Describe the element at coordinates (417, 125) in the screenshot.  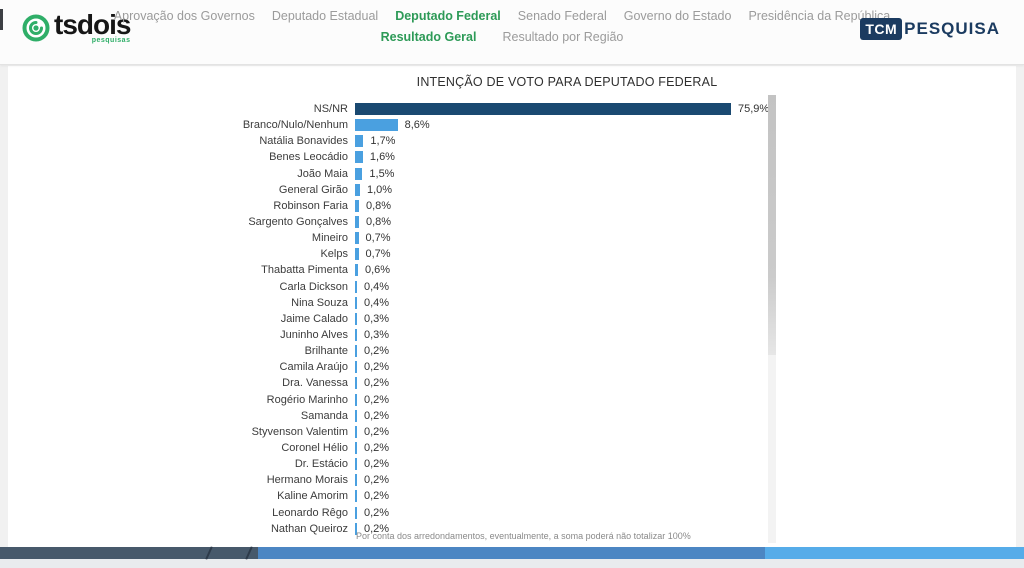
I see `bar-value: 8,6%` at that location.